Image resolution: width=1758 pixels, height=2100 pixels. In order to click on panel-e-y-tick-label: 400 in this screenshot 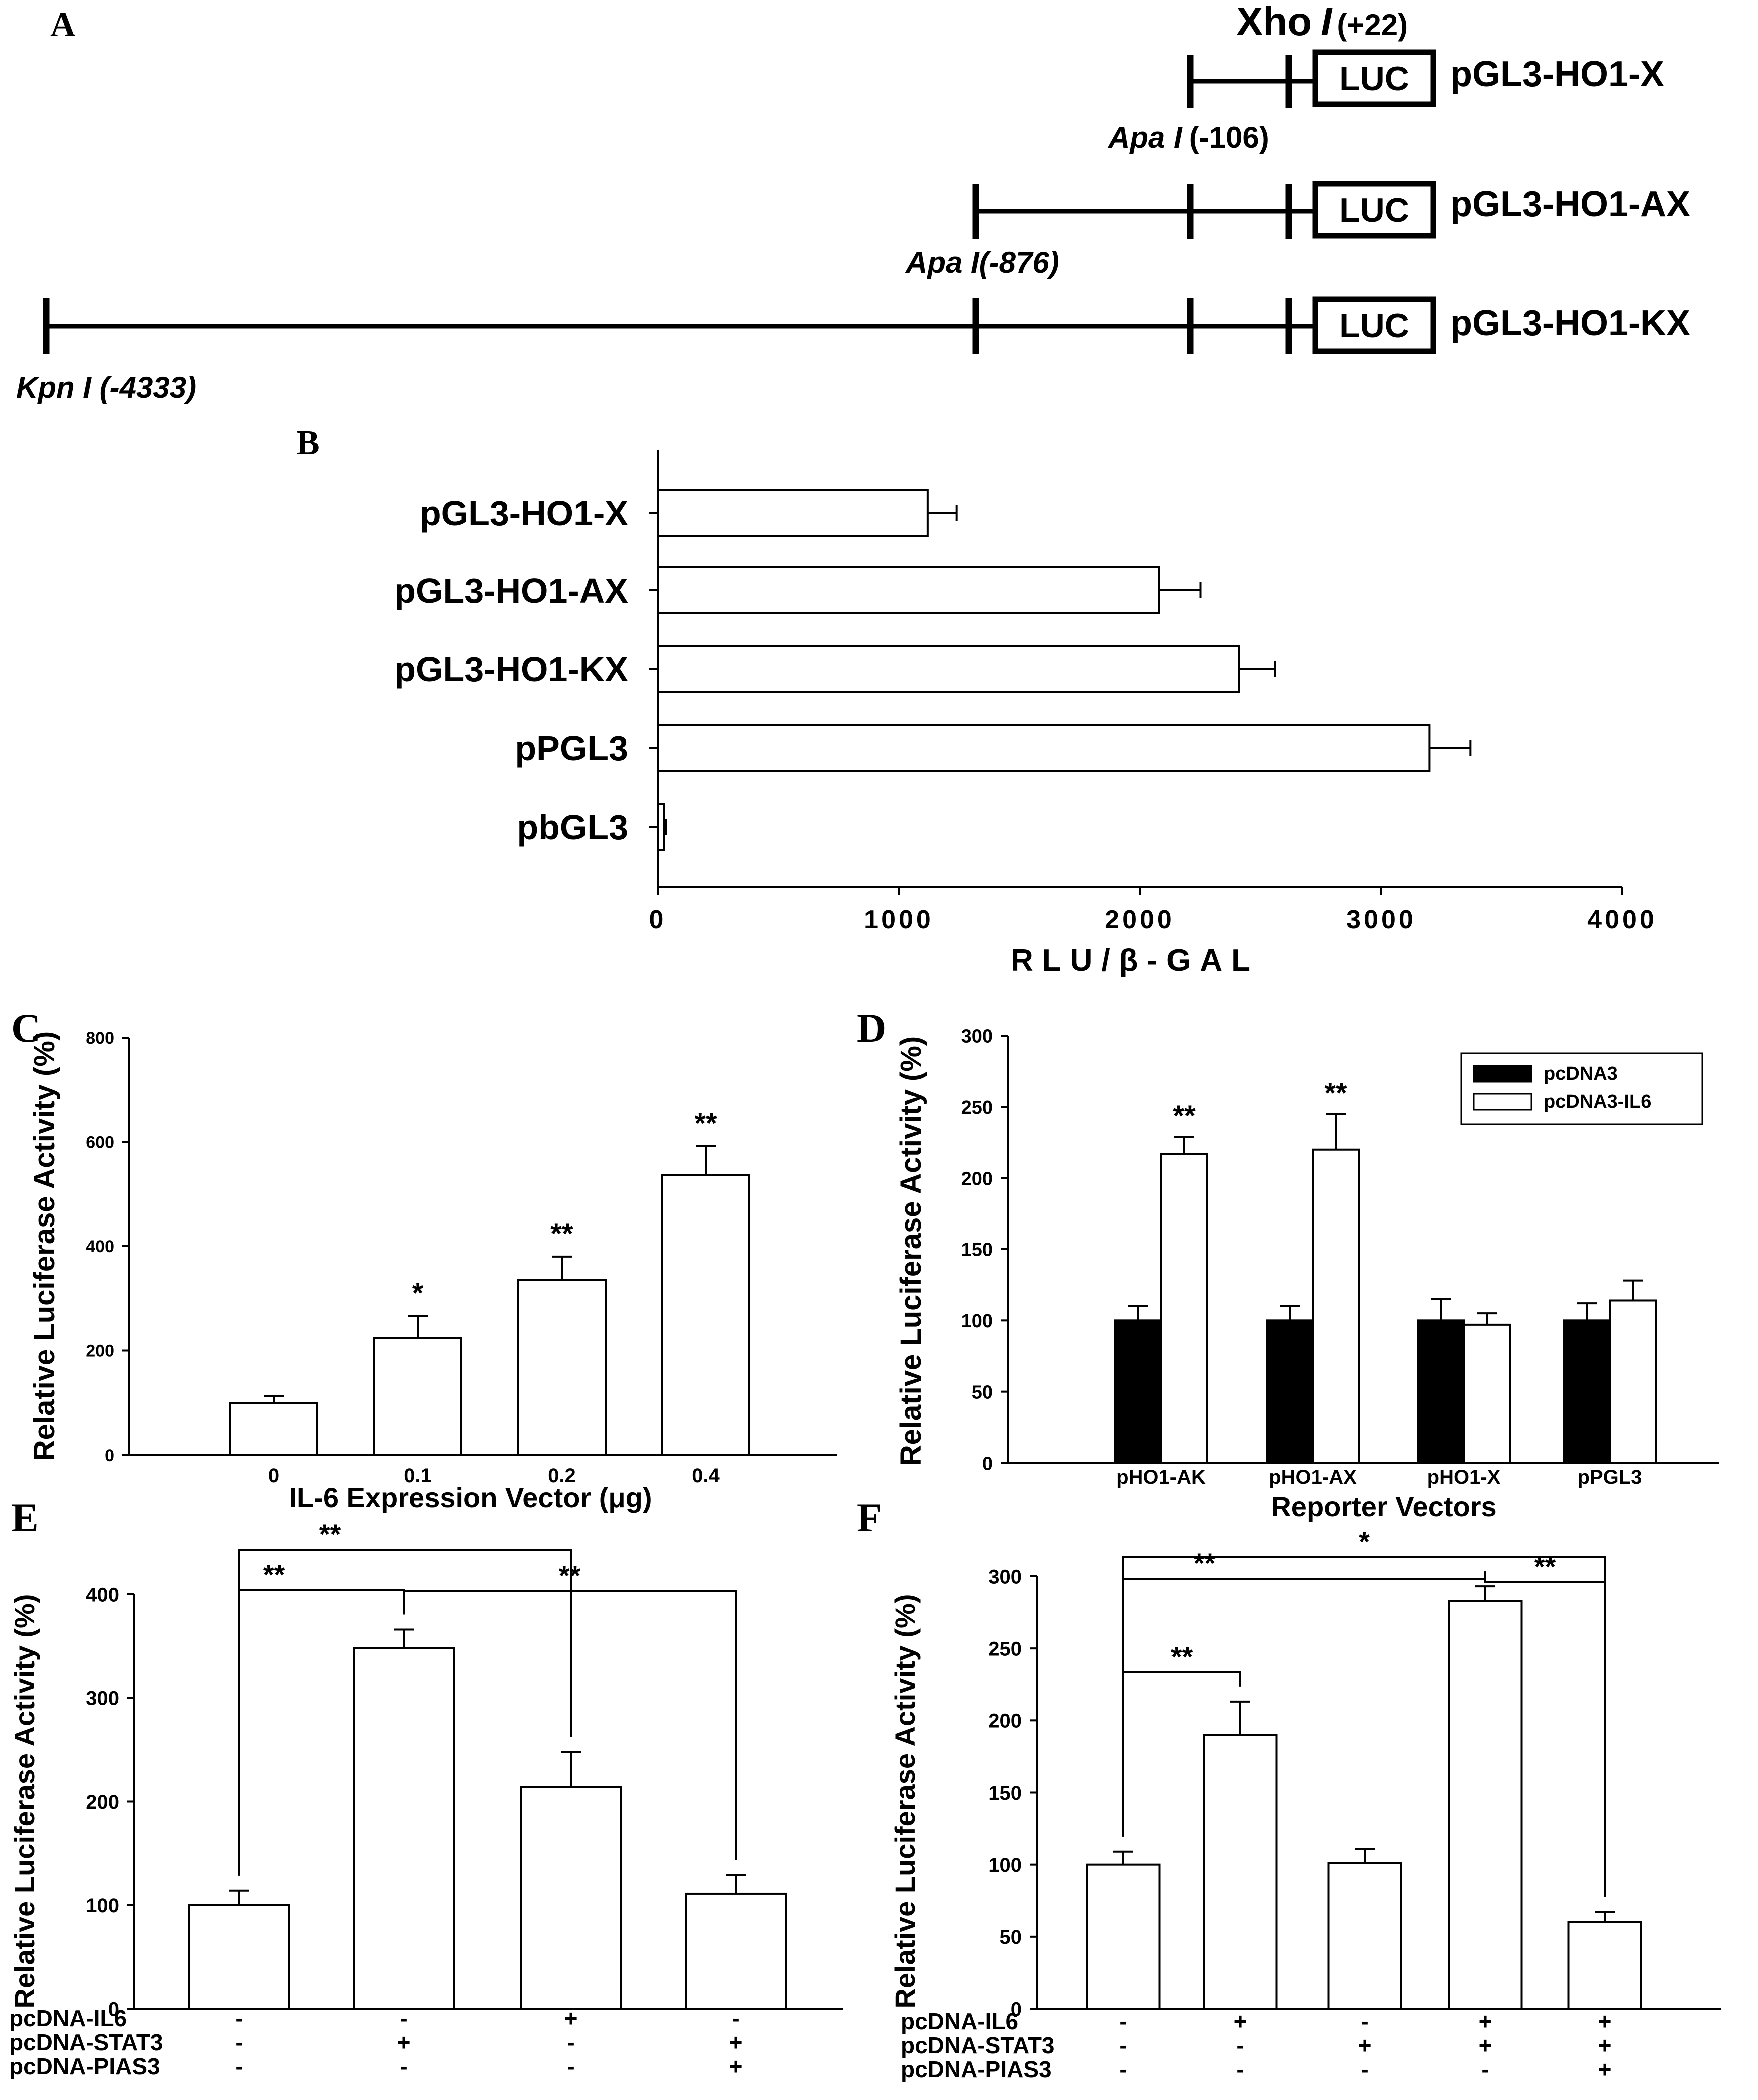, I will do `click(103, 1595)`.